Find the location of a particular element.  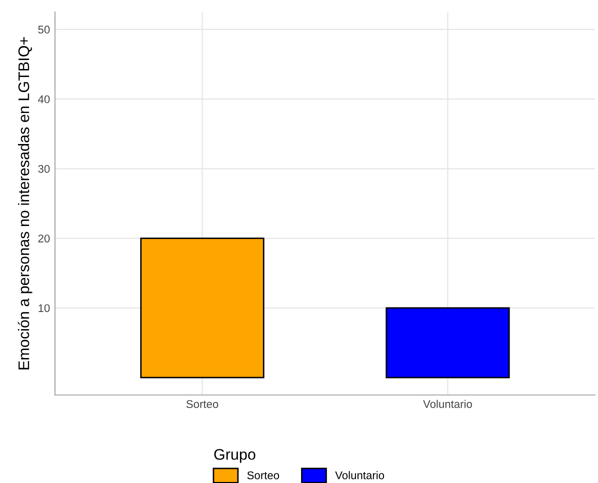

y-tick-label: 40 is located at coordinates (44, 99).